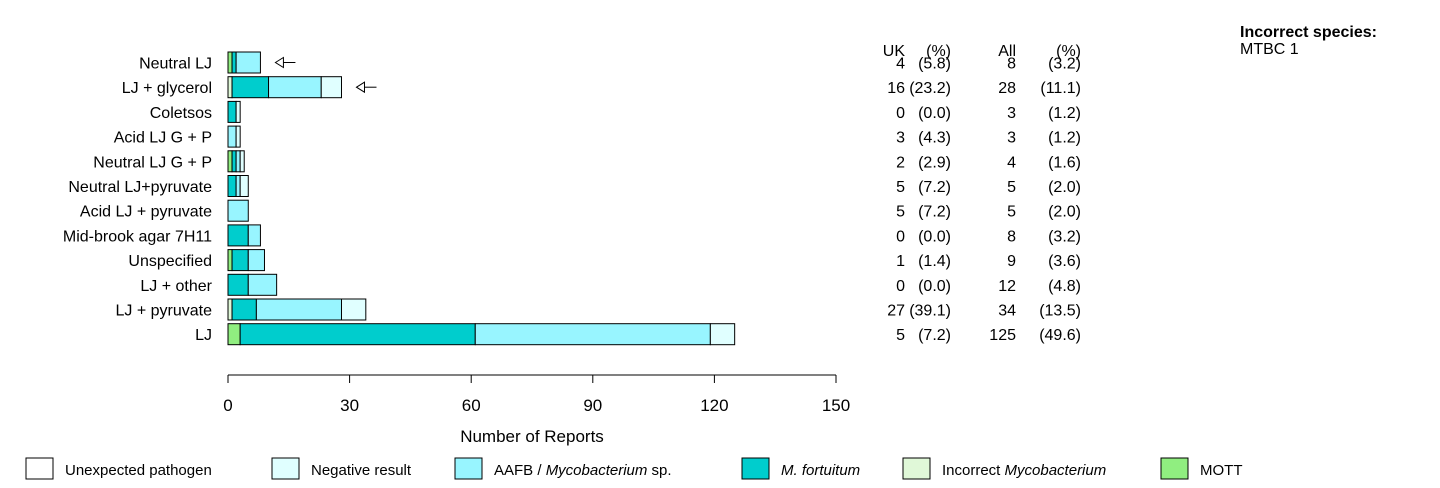  I want to click on category-label: LJ, so click(203, 335).